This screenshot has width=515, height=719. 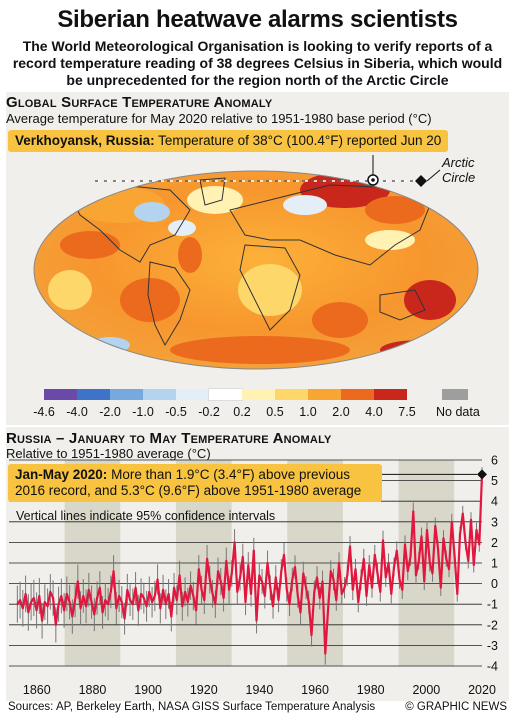 What do you see at coordinates (143, 412) in the screenshot?
I see `legend-label: -1.0` at bounding box center [143, 412].